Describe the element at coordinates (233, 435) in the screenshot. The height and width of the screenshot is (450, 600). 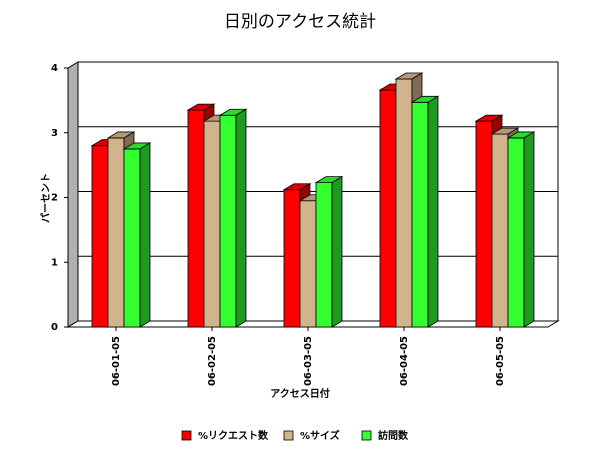
I see `legend-label: %リクエスト数` at that location.